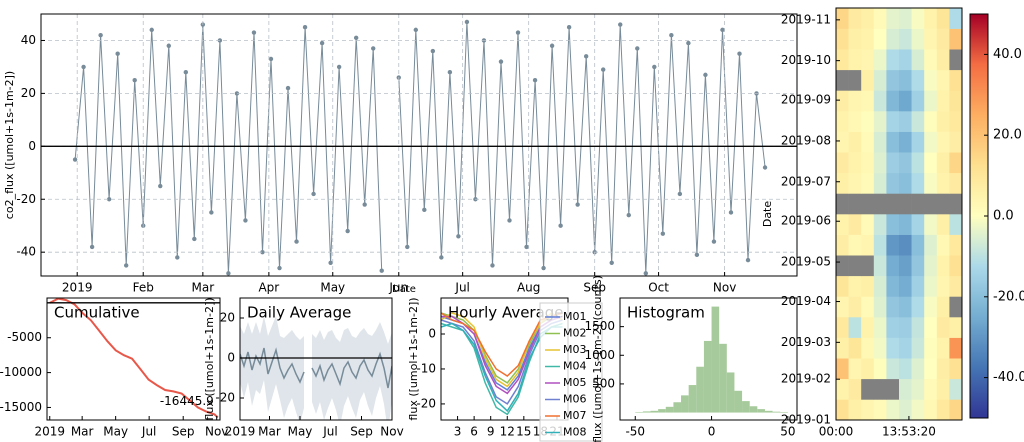  I want to click on x-tick-label: 2019, so click(240, 432).